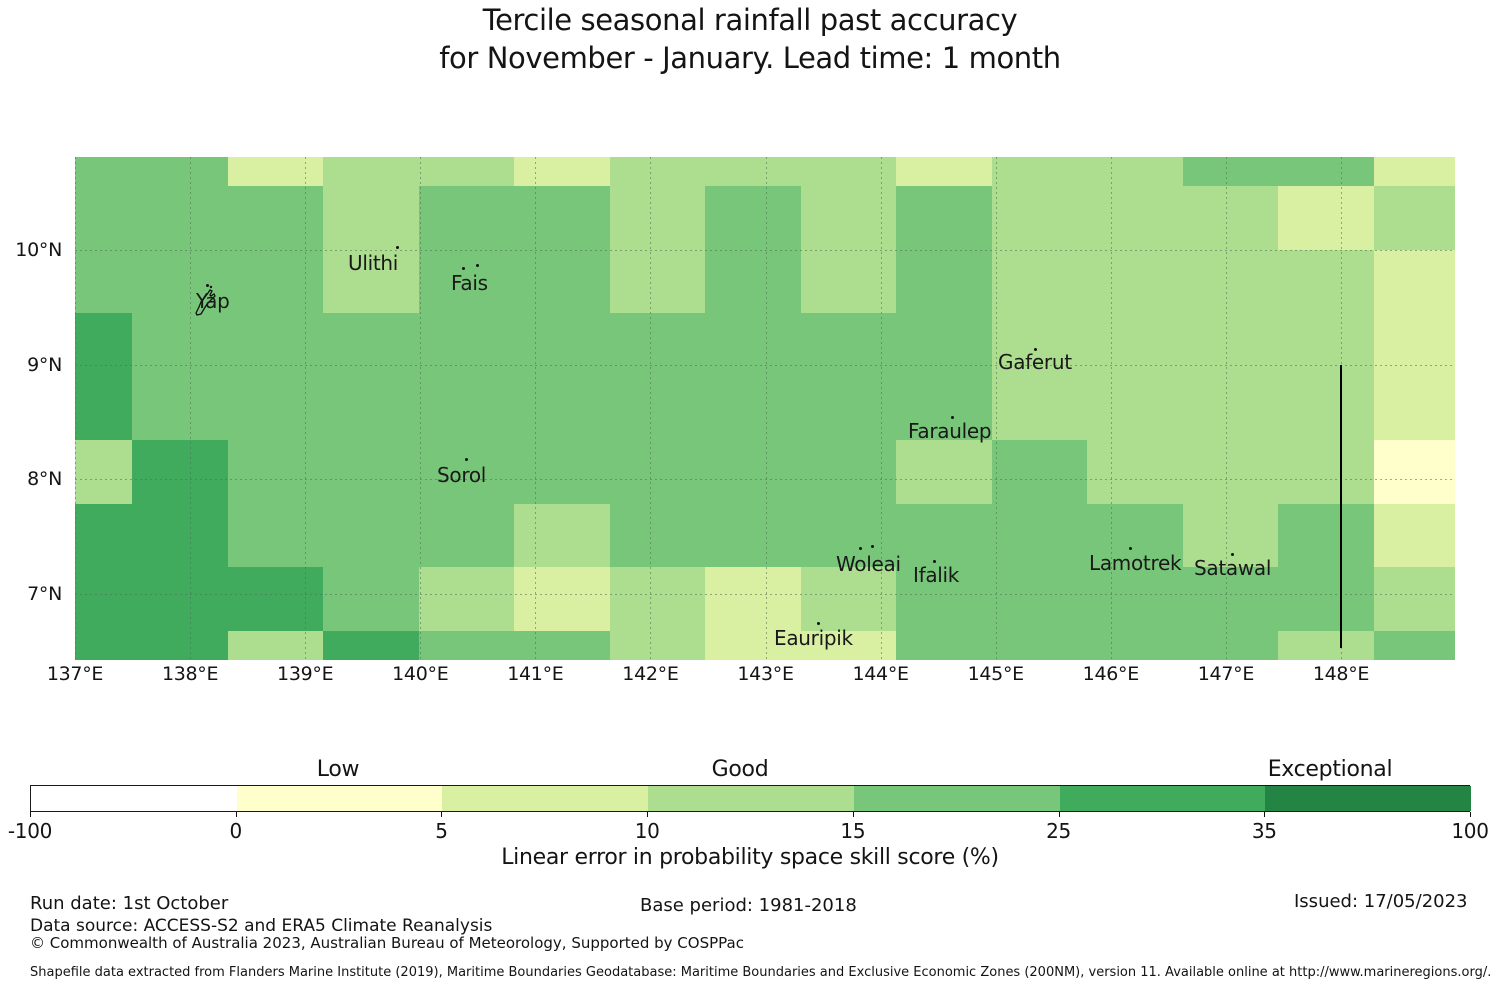  What do you see at coordinates (1135, 563) in the screenshot?
I see `island-label: Lamotrek` at bounding box center [1135, 563].